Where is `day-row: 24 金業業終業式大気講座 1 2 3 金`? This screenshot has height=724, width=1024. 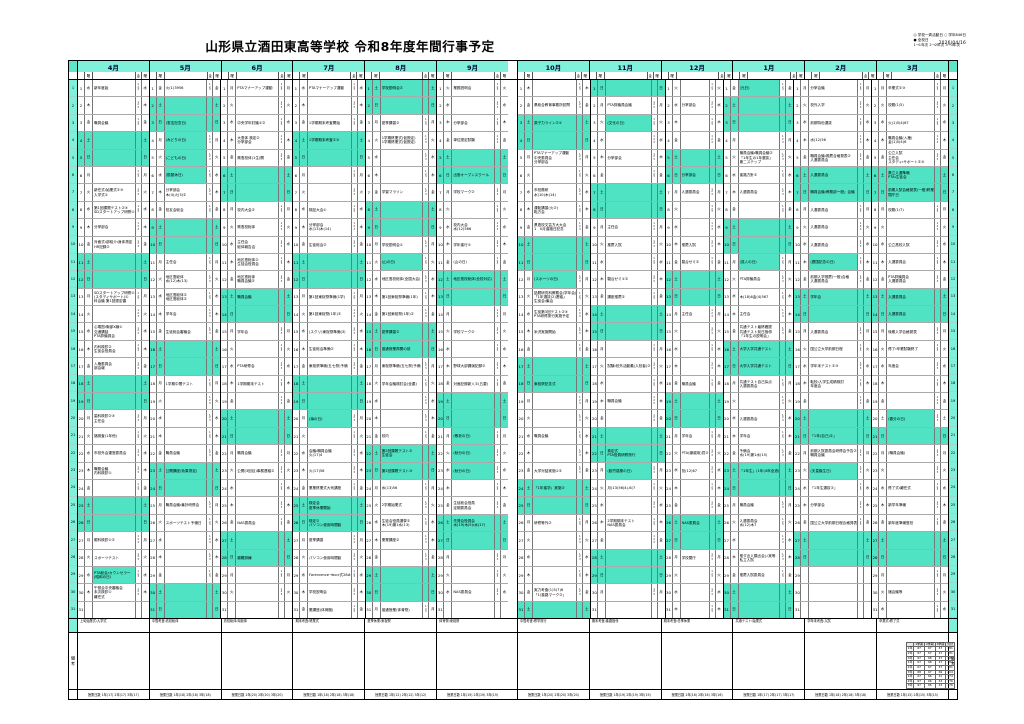
day-row: 24 金業業終業式大気講座 1 2 3 金 is located at coordinates (328, 488).